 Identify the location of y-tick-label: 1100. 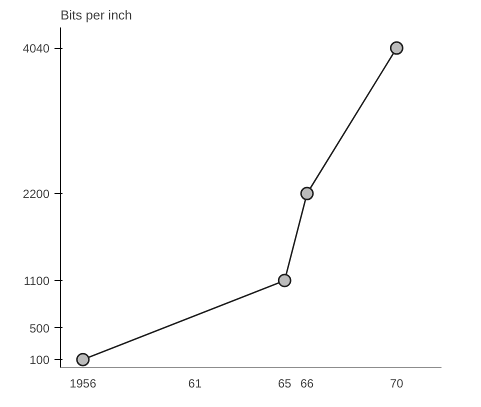
(37, 281).